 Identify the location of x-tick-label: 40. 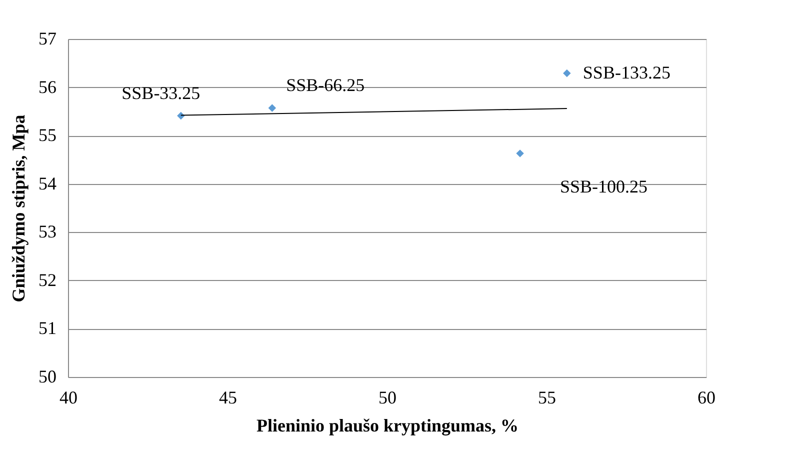
(69, 398).